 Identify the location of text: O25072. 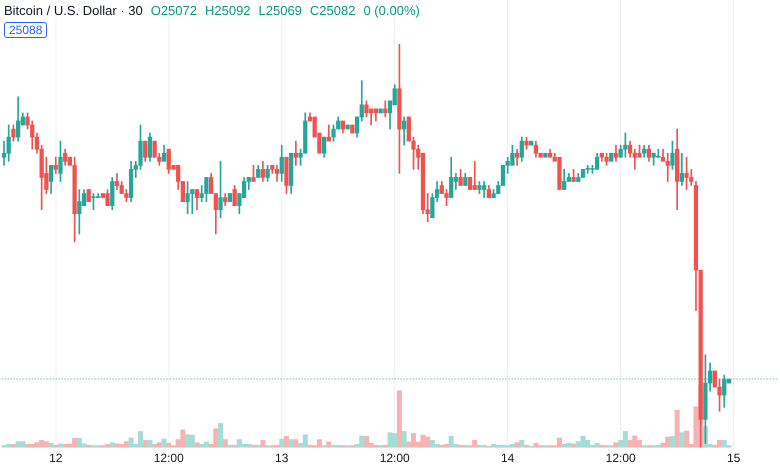
(173, 10).